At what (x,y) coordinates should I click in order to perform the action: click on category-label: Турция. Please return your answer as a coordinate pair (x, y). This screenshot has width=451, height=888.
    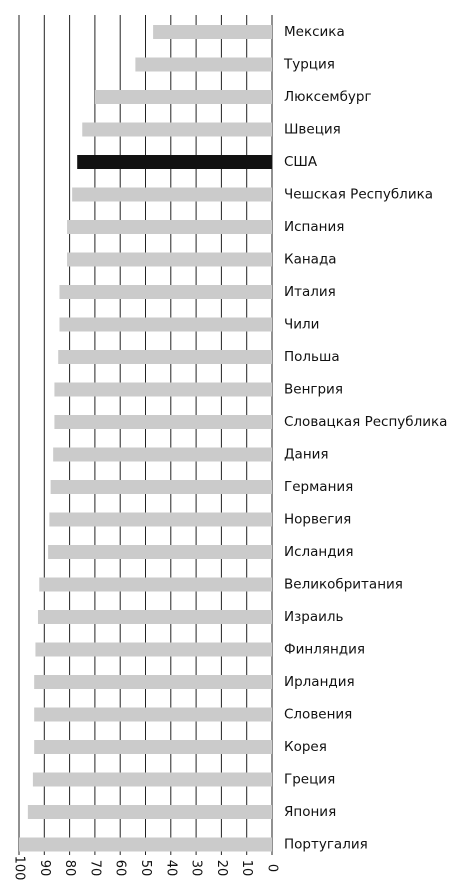
    Looking at the image, I should click on (309, 65).